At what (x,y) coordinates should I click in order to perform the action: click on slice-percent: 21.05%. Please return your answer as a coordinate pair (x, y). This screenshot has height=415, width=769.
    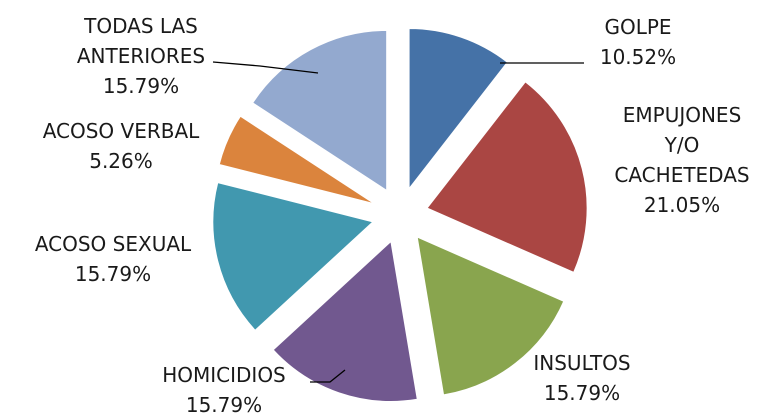
    Looking at the image, I should click on (682, 205).